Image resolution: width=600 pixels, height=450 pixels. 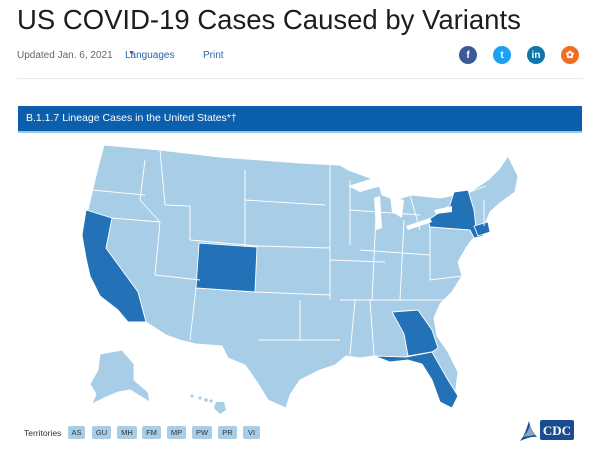 I want to click on cdc-logo-text: CDC, so click(x=557, y=430).